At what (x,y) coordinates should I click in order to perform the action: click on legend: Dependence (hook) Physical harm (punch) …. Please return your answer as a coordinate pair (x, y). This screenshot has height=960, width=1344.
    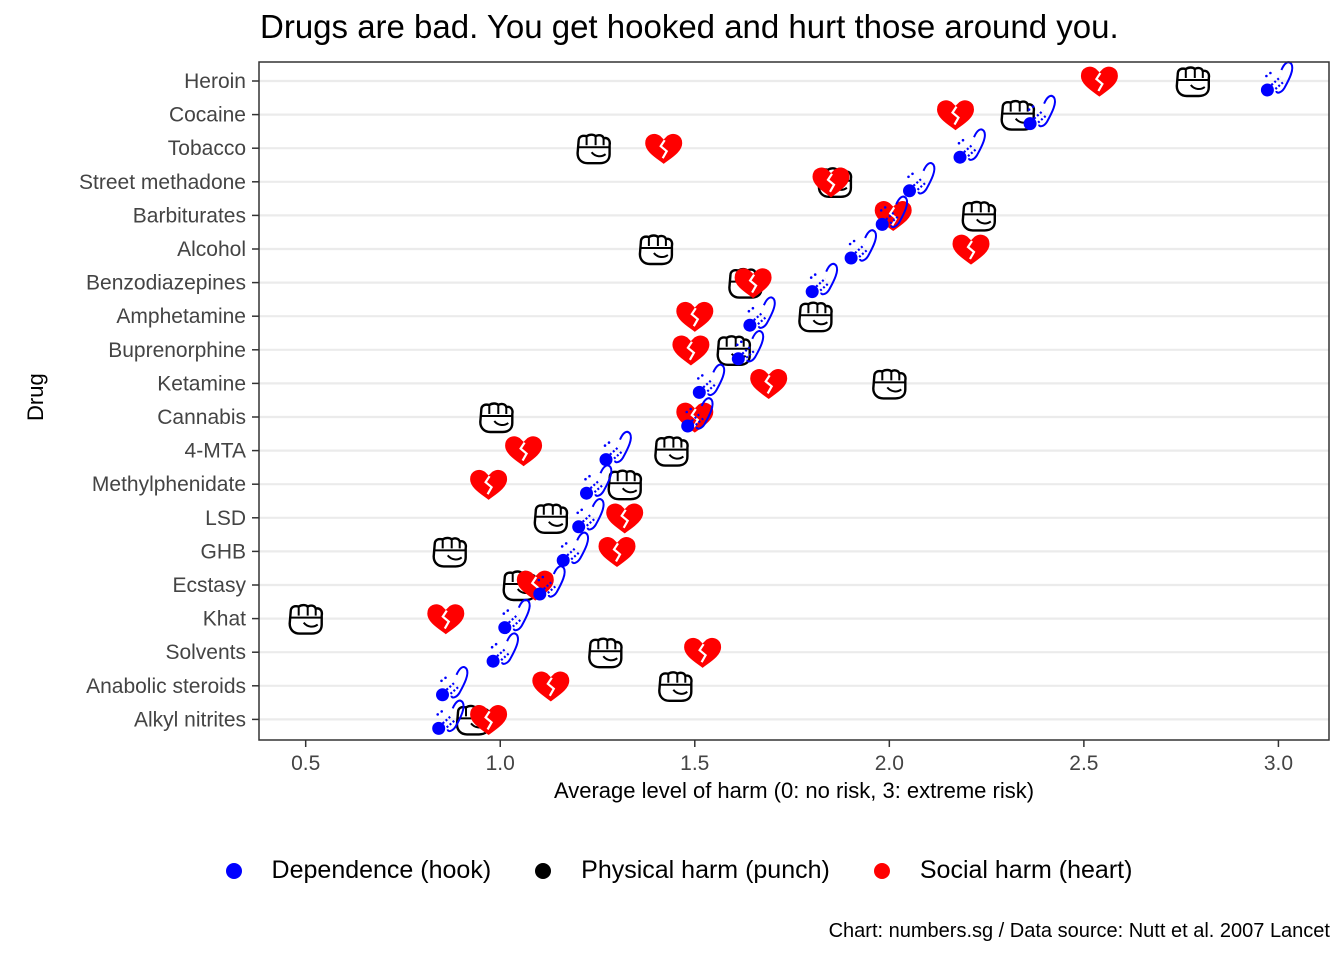
    Looking at the image, I should click on (672, 870).